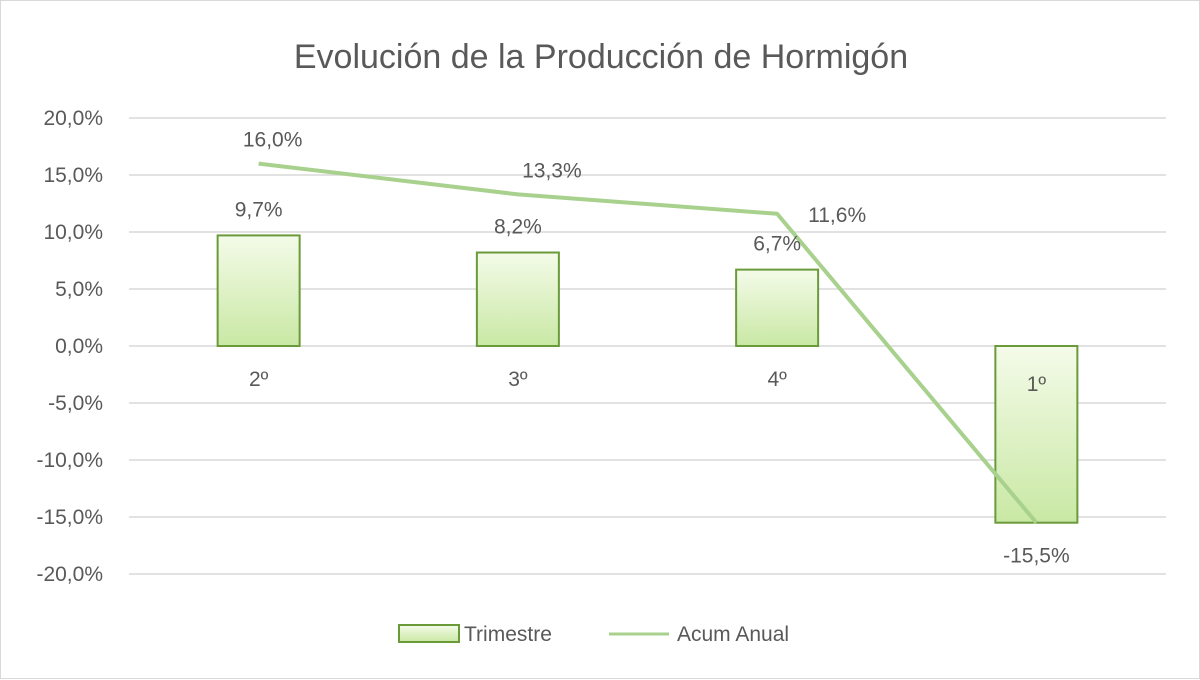  What do you see at coordinates (429, 633) in the screenshot?
I see `legend-swatch-trimestre` at bounding box center [429, 633].